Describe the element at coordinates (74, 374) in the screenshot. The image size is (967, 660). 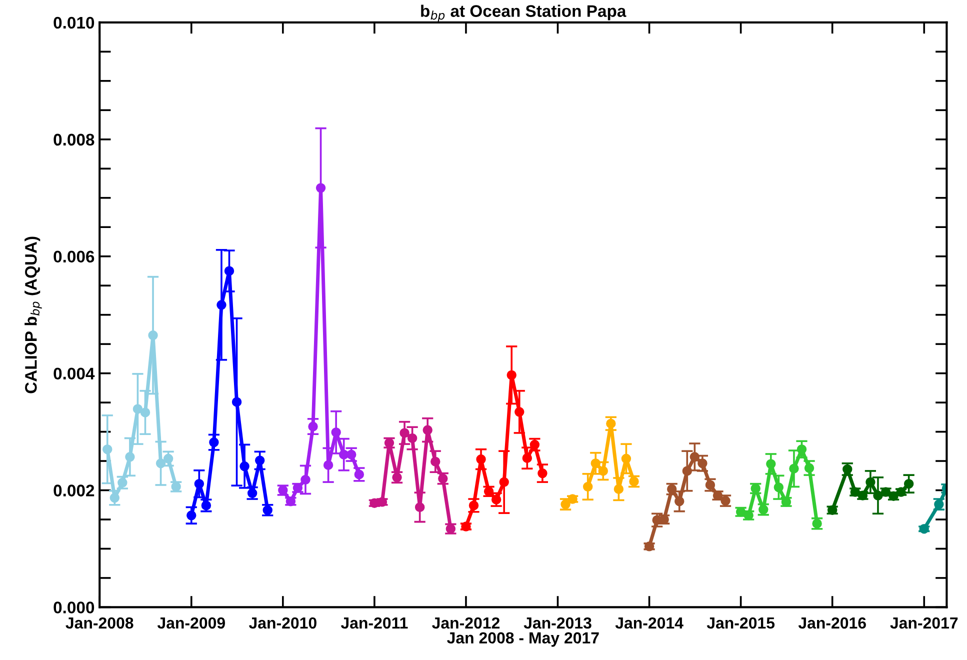
I see `y-tick-label: 0.004` at that location.